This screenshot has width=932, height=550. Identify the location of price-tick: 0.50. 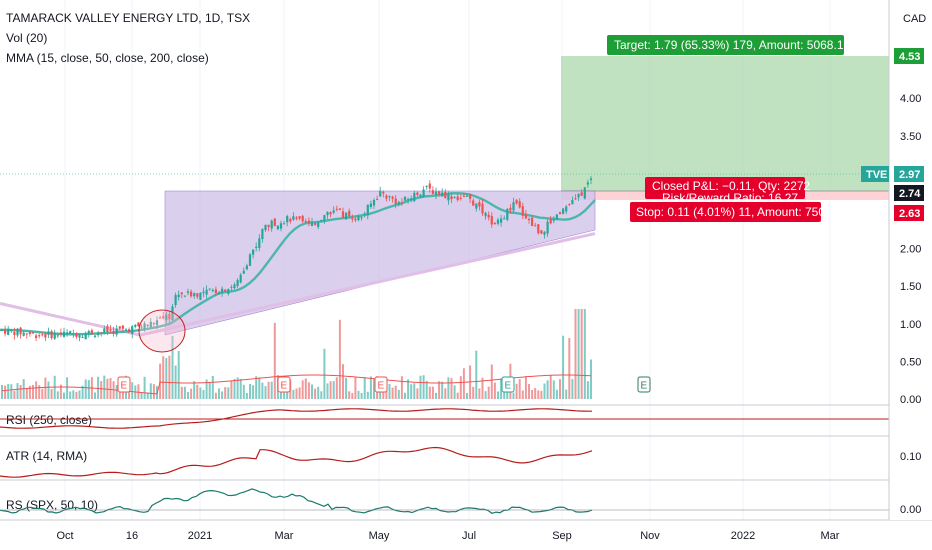
(910, 362).